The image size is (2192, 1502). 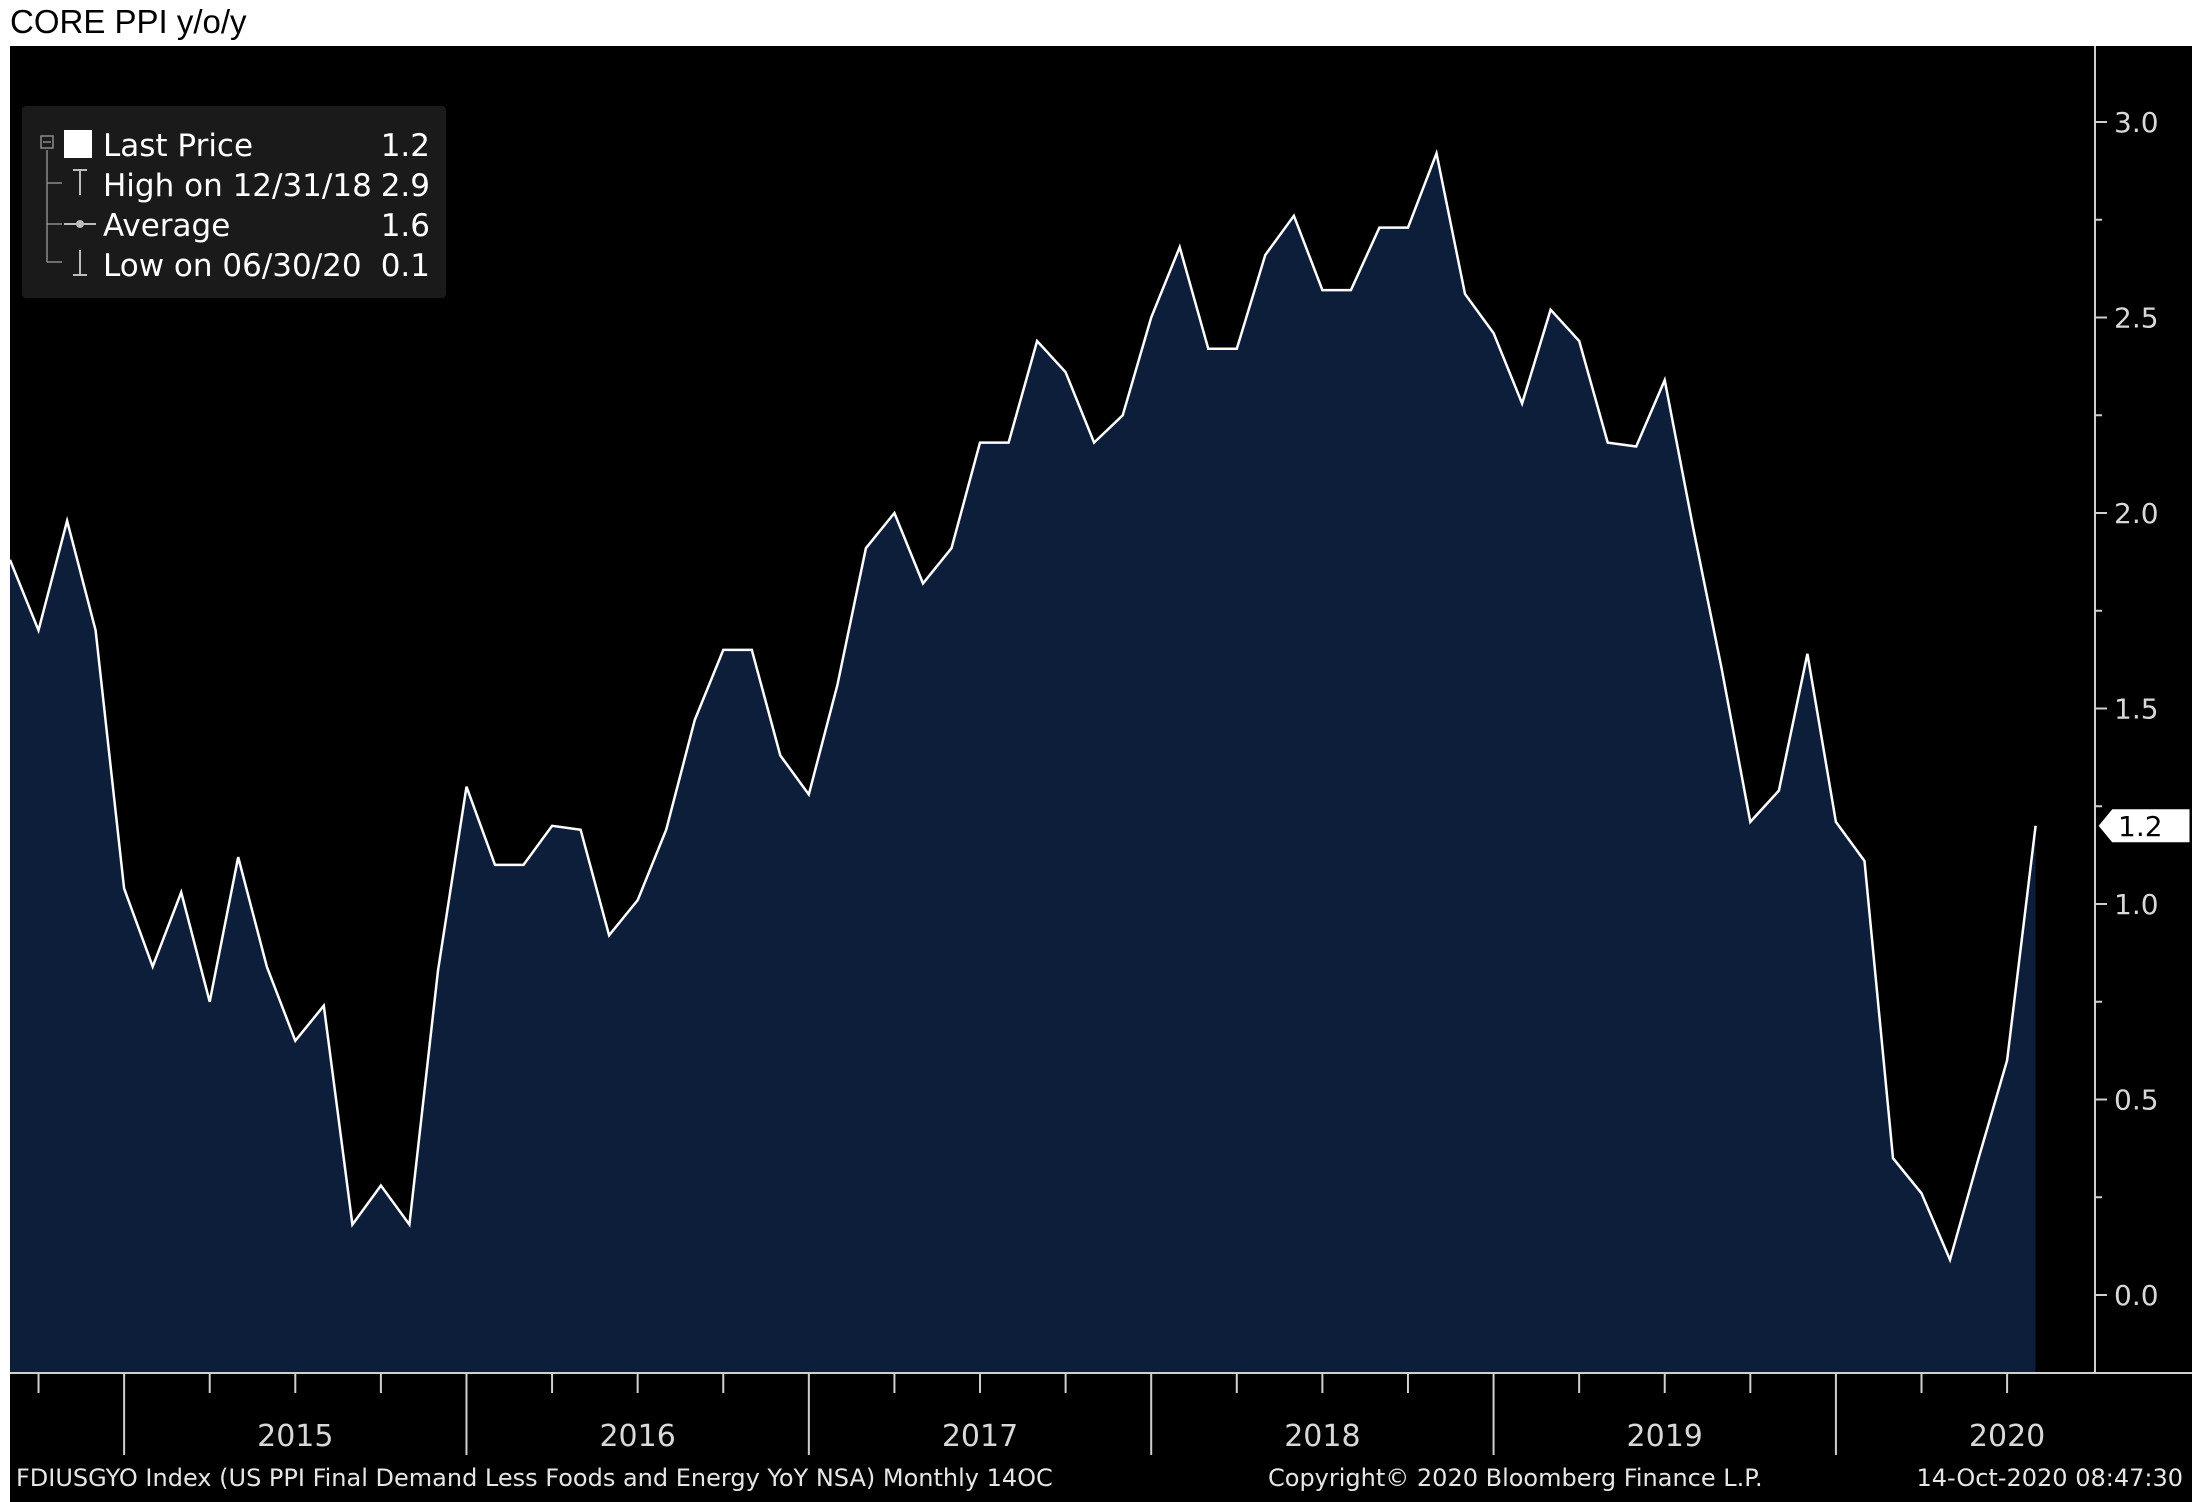 I want to click on y-tick-label: 0.5, so click(x=2136, y=1100).